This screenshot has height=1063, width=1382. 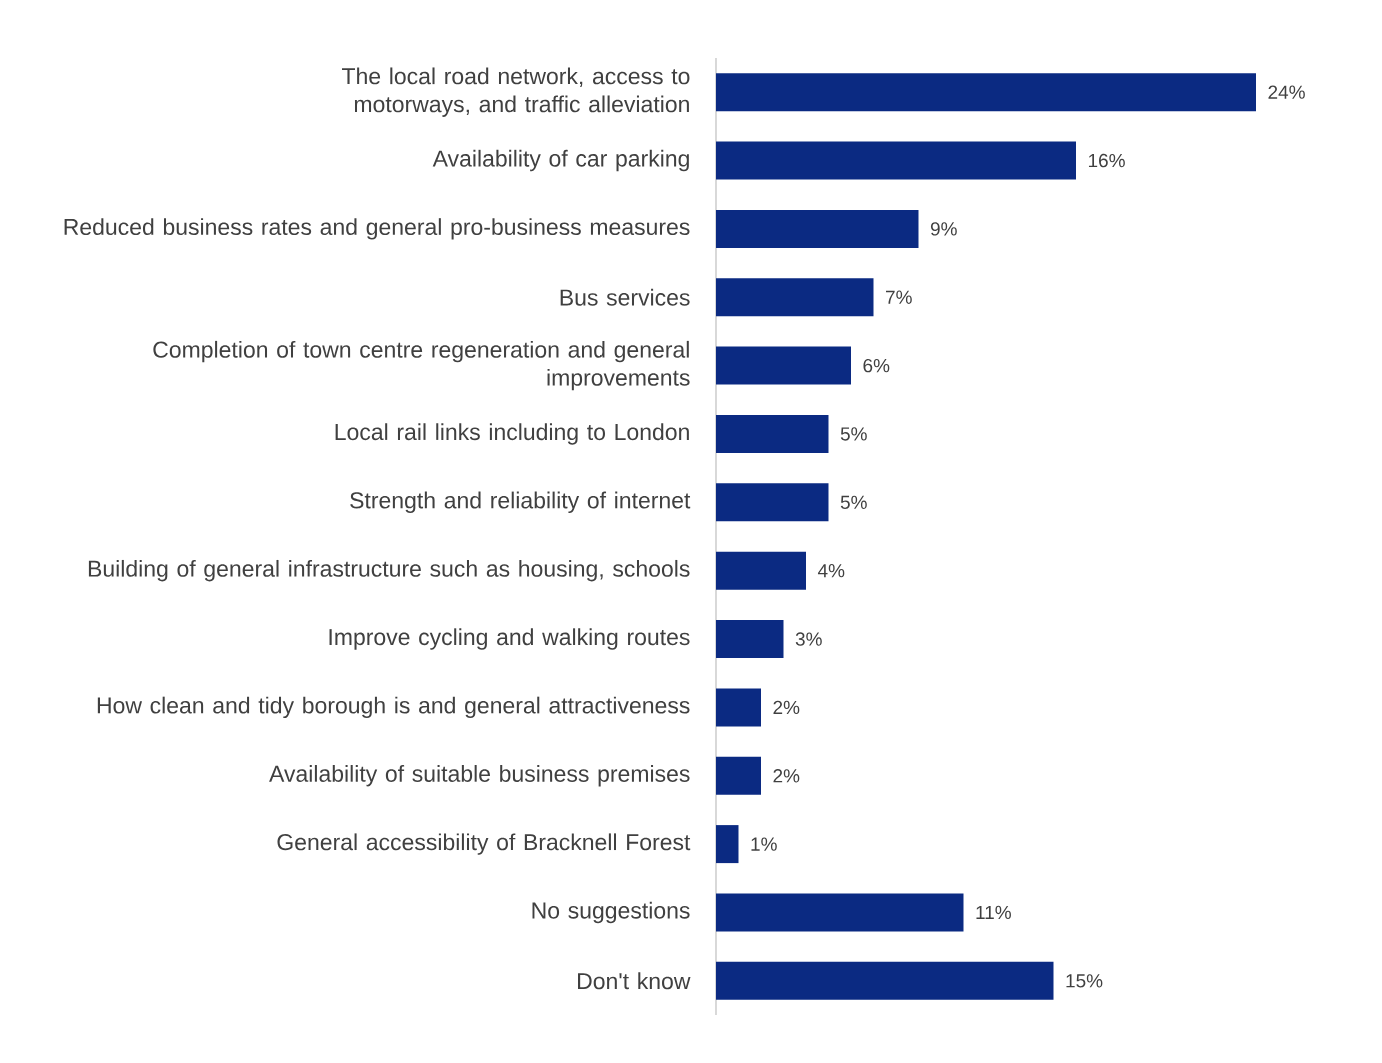 What do you see at coordinates (421, 365) in the screenshot?
I see `y-tick-label: Completion of town centre regeneration and general improvements` at bounding box center [421, 365].